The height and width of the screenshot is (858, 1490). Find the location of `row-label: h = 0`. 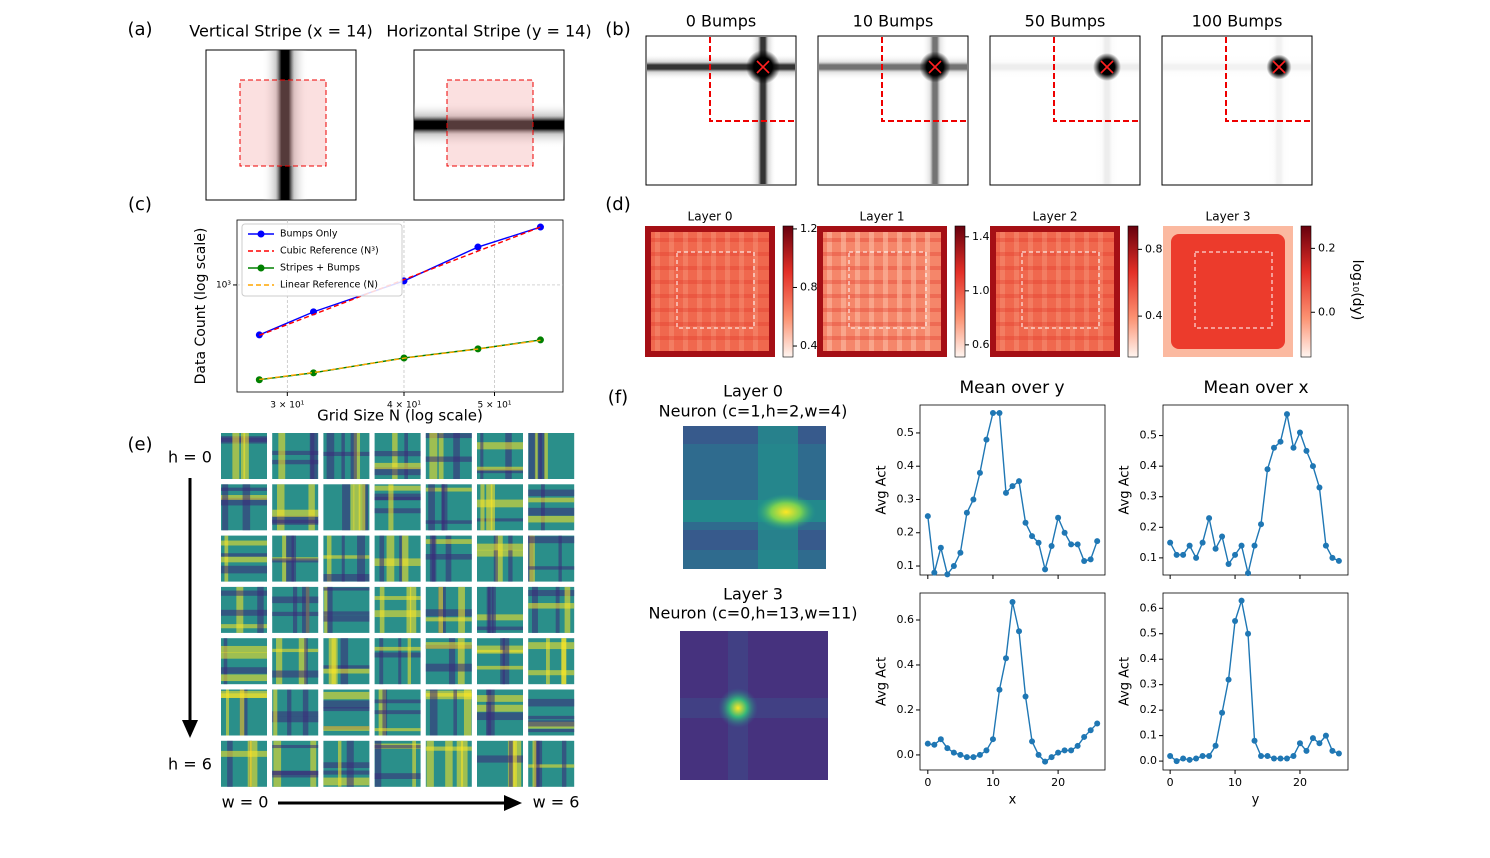

row-label: h = 0 is located at coordinates (190, 457).